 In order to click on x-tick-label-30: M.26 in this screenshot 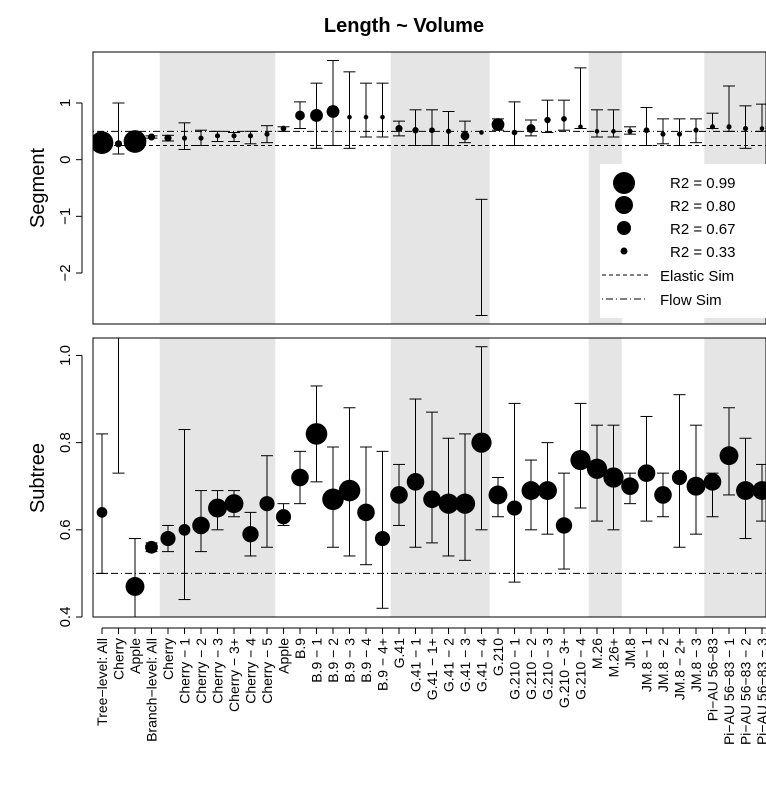, I will do `click(597, 653)`.